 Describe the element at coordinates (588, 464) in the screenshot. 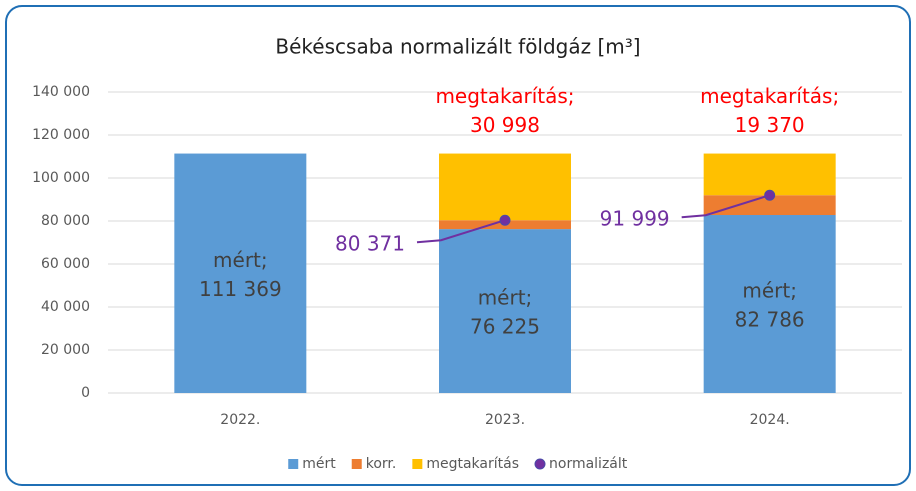

I see `legend-label: normalizált` at that location.